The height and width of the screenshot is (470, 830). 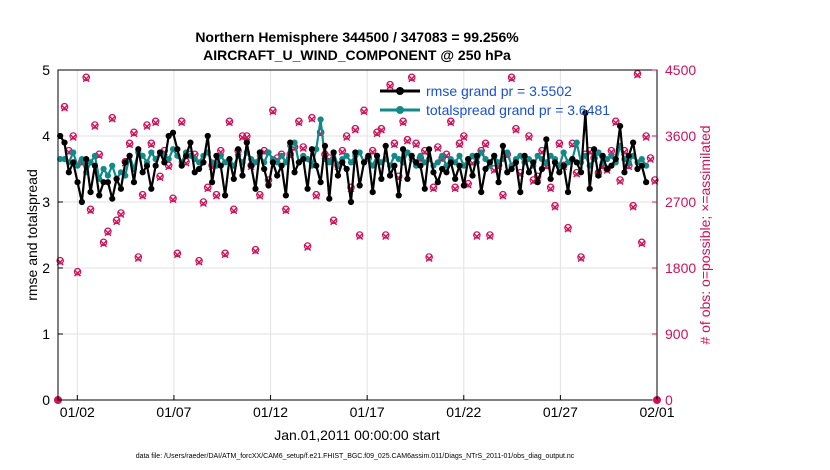 What do you see at coordinates (499, 91) in the screenshot?
I see `legend-rmse-label: rmse grand pr = 3.5502` at bounding box center [499, 91].